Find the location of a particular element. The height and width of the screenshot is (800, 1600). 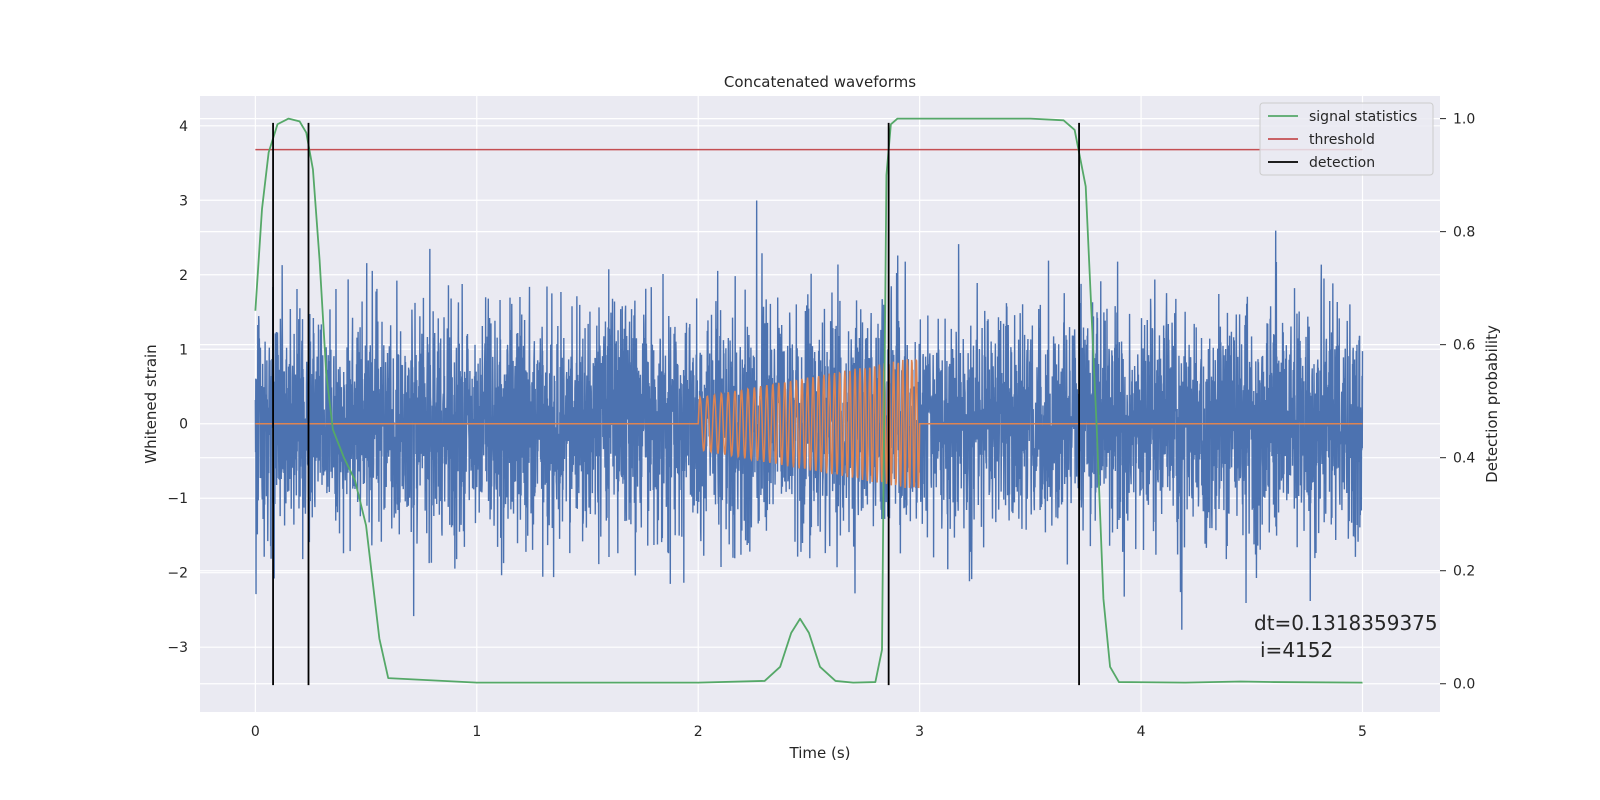

y-tick-label-left: 1 is located at coordinates (183, 350).